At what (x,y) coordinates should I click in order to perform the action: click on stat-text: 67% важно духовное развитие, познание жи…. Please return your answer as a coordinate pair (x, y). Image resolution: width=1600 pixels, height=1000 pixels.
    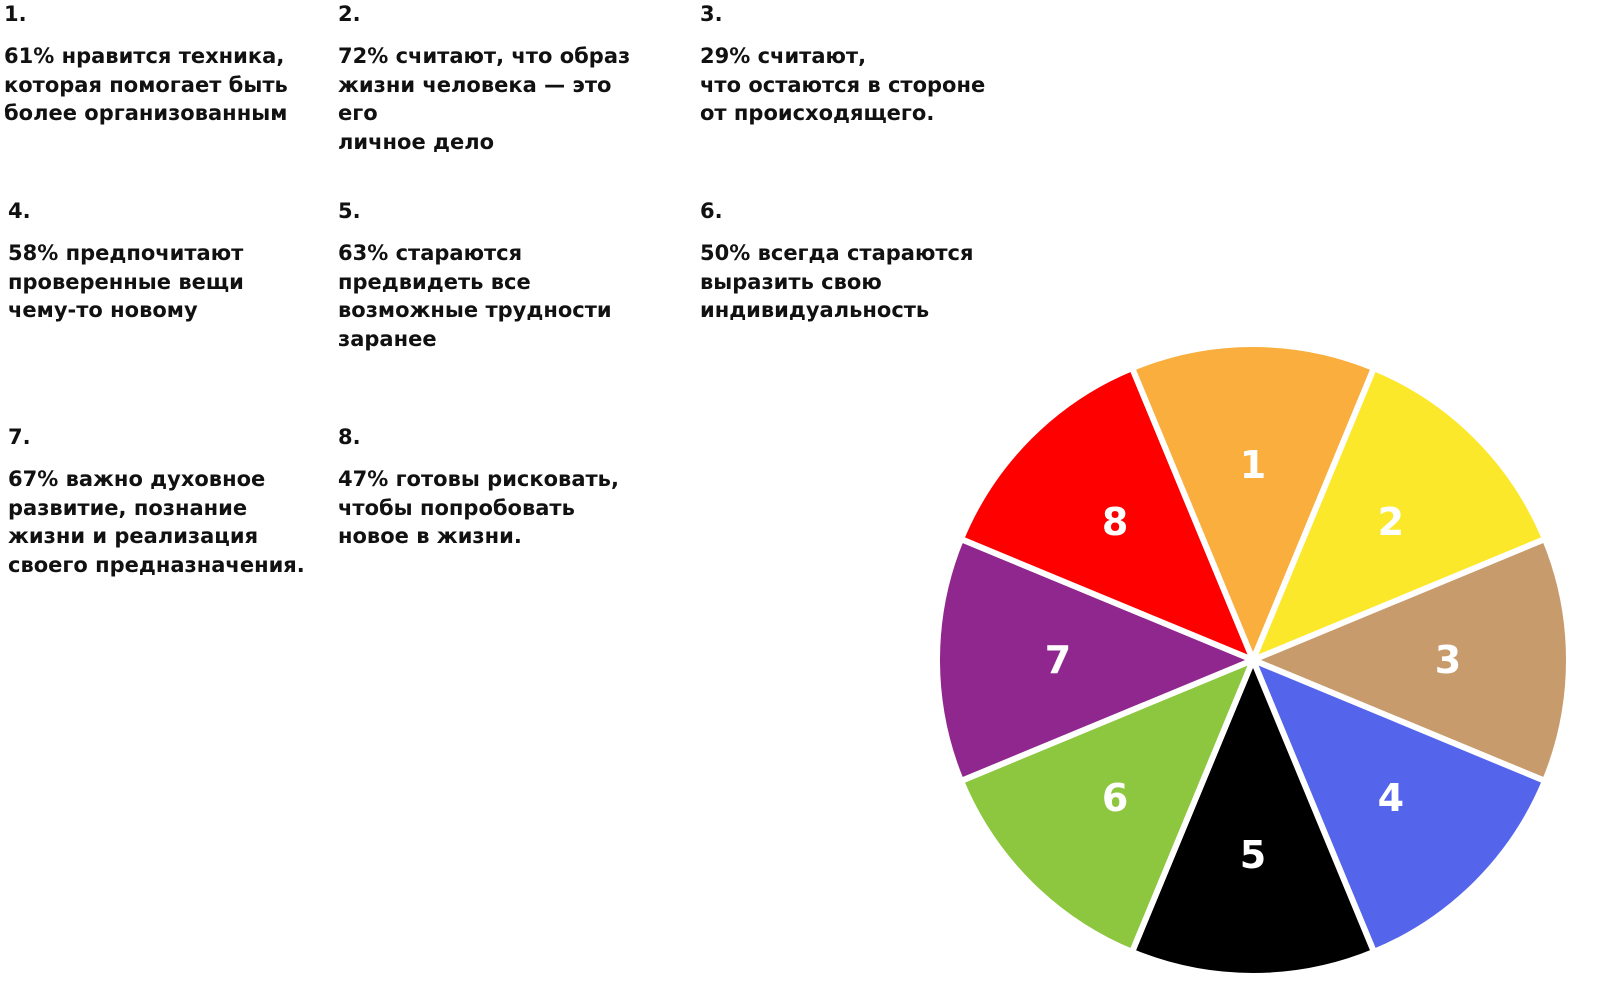
    Looking at the image, I should click on (156, 522).